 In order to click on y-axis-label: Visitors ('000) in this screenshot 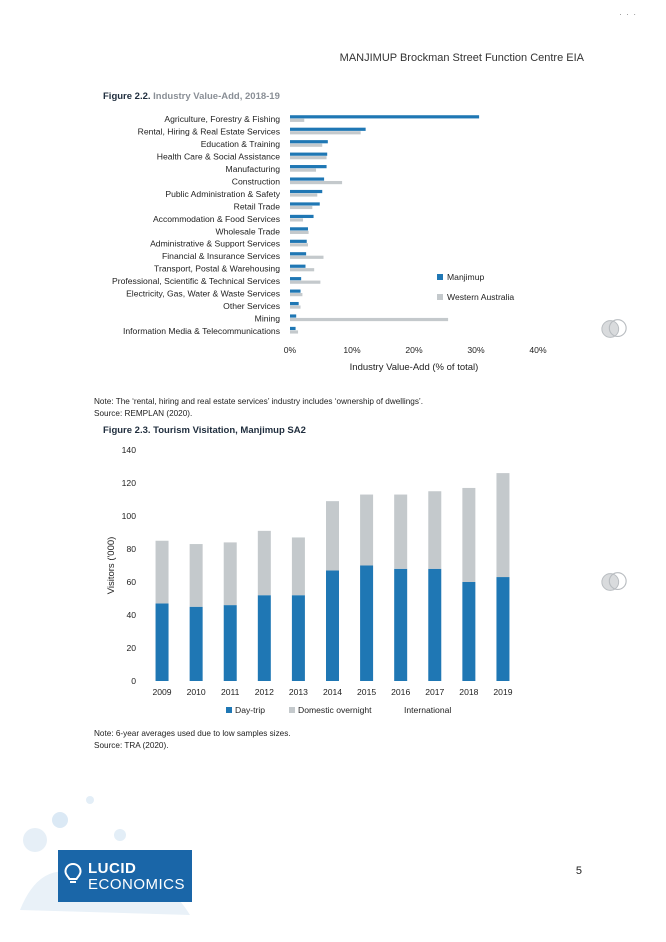, I will do `click(111, 566)`.